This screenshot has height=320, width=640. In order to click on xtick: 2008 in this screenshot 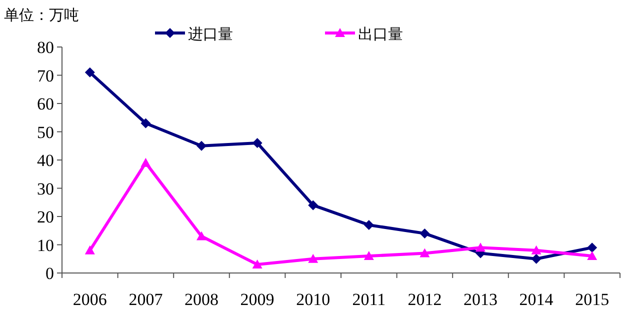, I will do `click(201, 299)`.